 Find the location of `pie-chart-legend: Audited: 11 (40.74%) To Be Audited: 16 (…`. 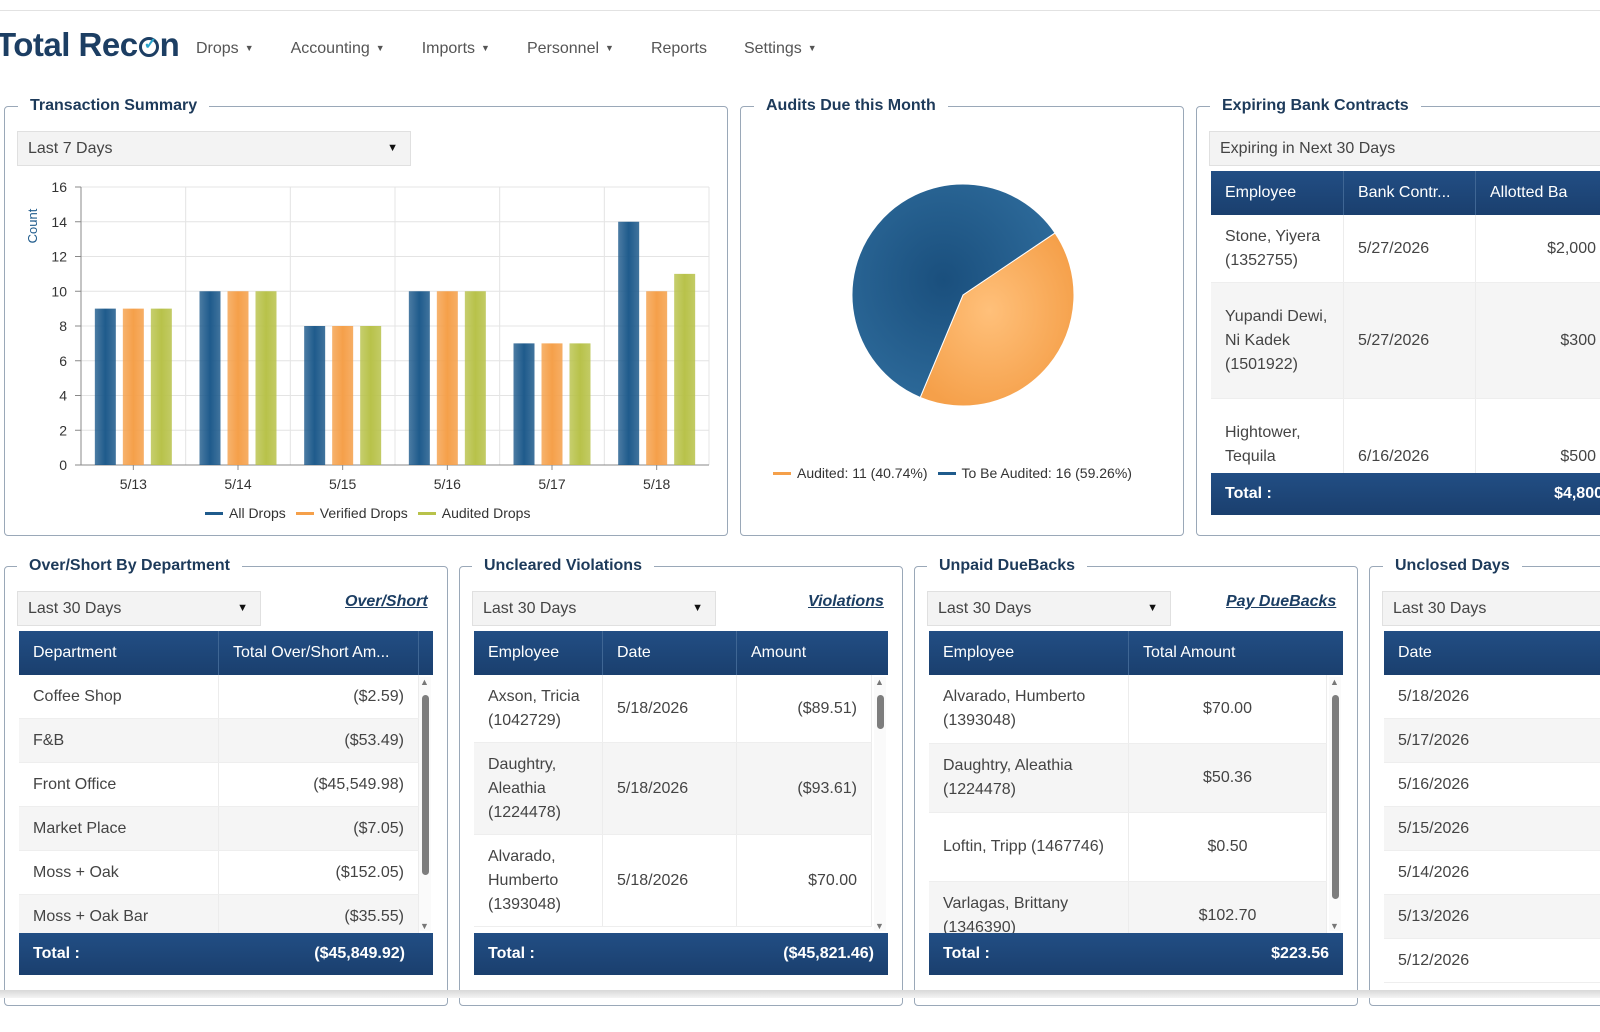

pie-chart-legend: Audited: 11 (40.74%) To Be Audited: 16 (… is located at coordinates (947, 473).